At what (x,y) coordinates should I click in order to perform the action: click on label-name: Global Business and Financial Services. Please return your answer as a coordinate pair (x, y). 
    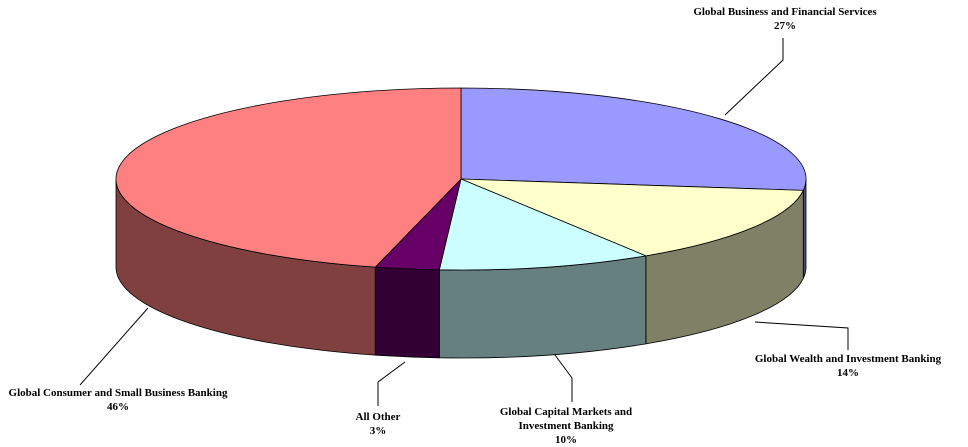
    Looking at the image, I should click on (785, 12).